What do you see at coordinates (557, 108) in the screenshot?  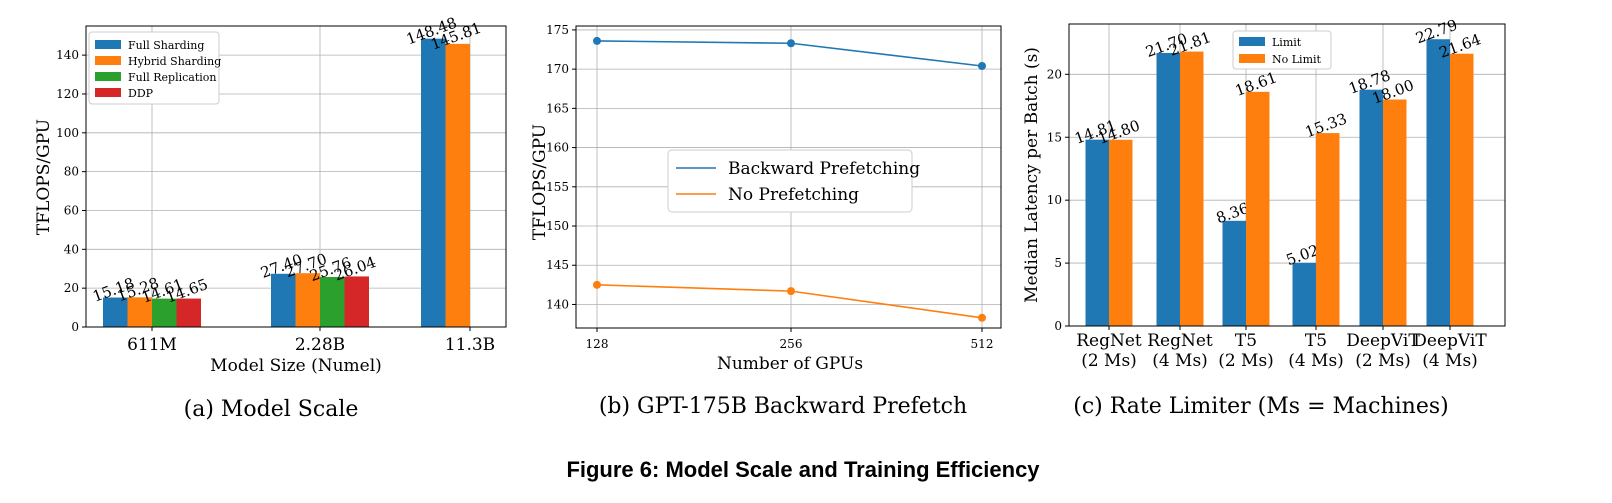 I see `y-tick-label: 165` at bounding box center [557, 108].